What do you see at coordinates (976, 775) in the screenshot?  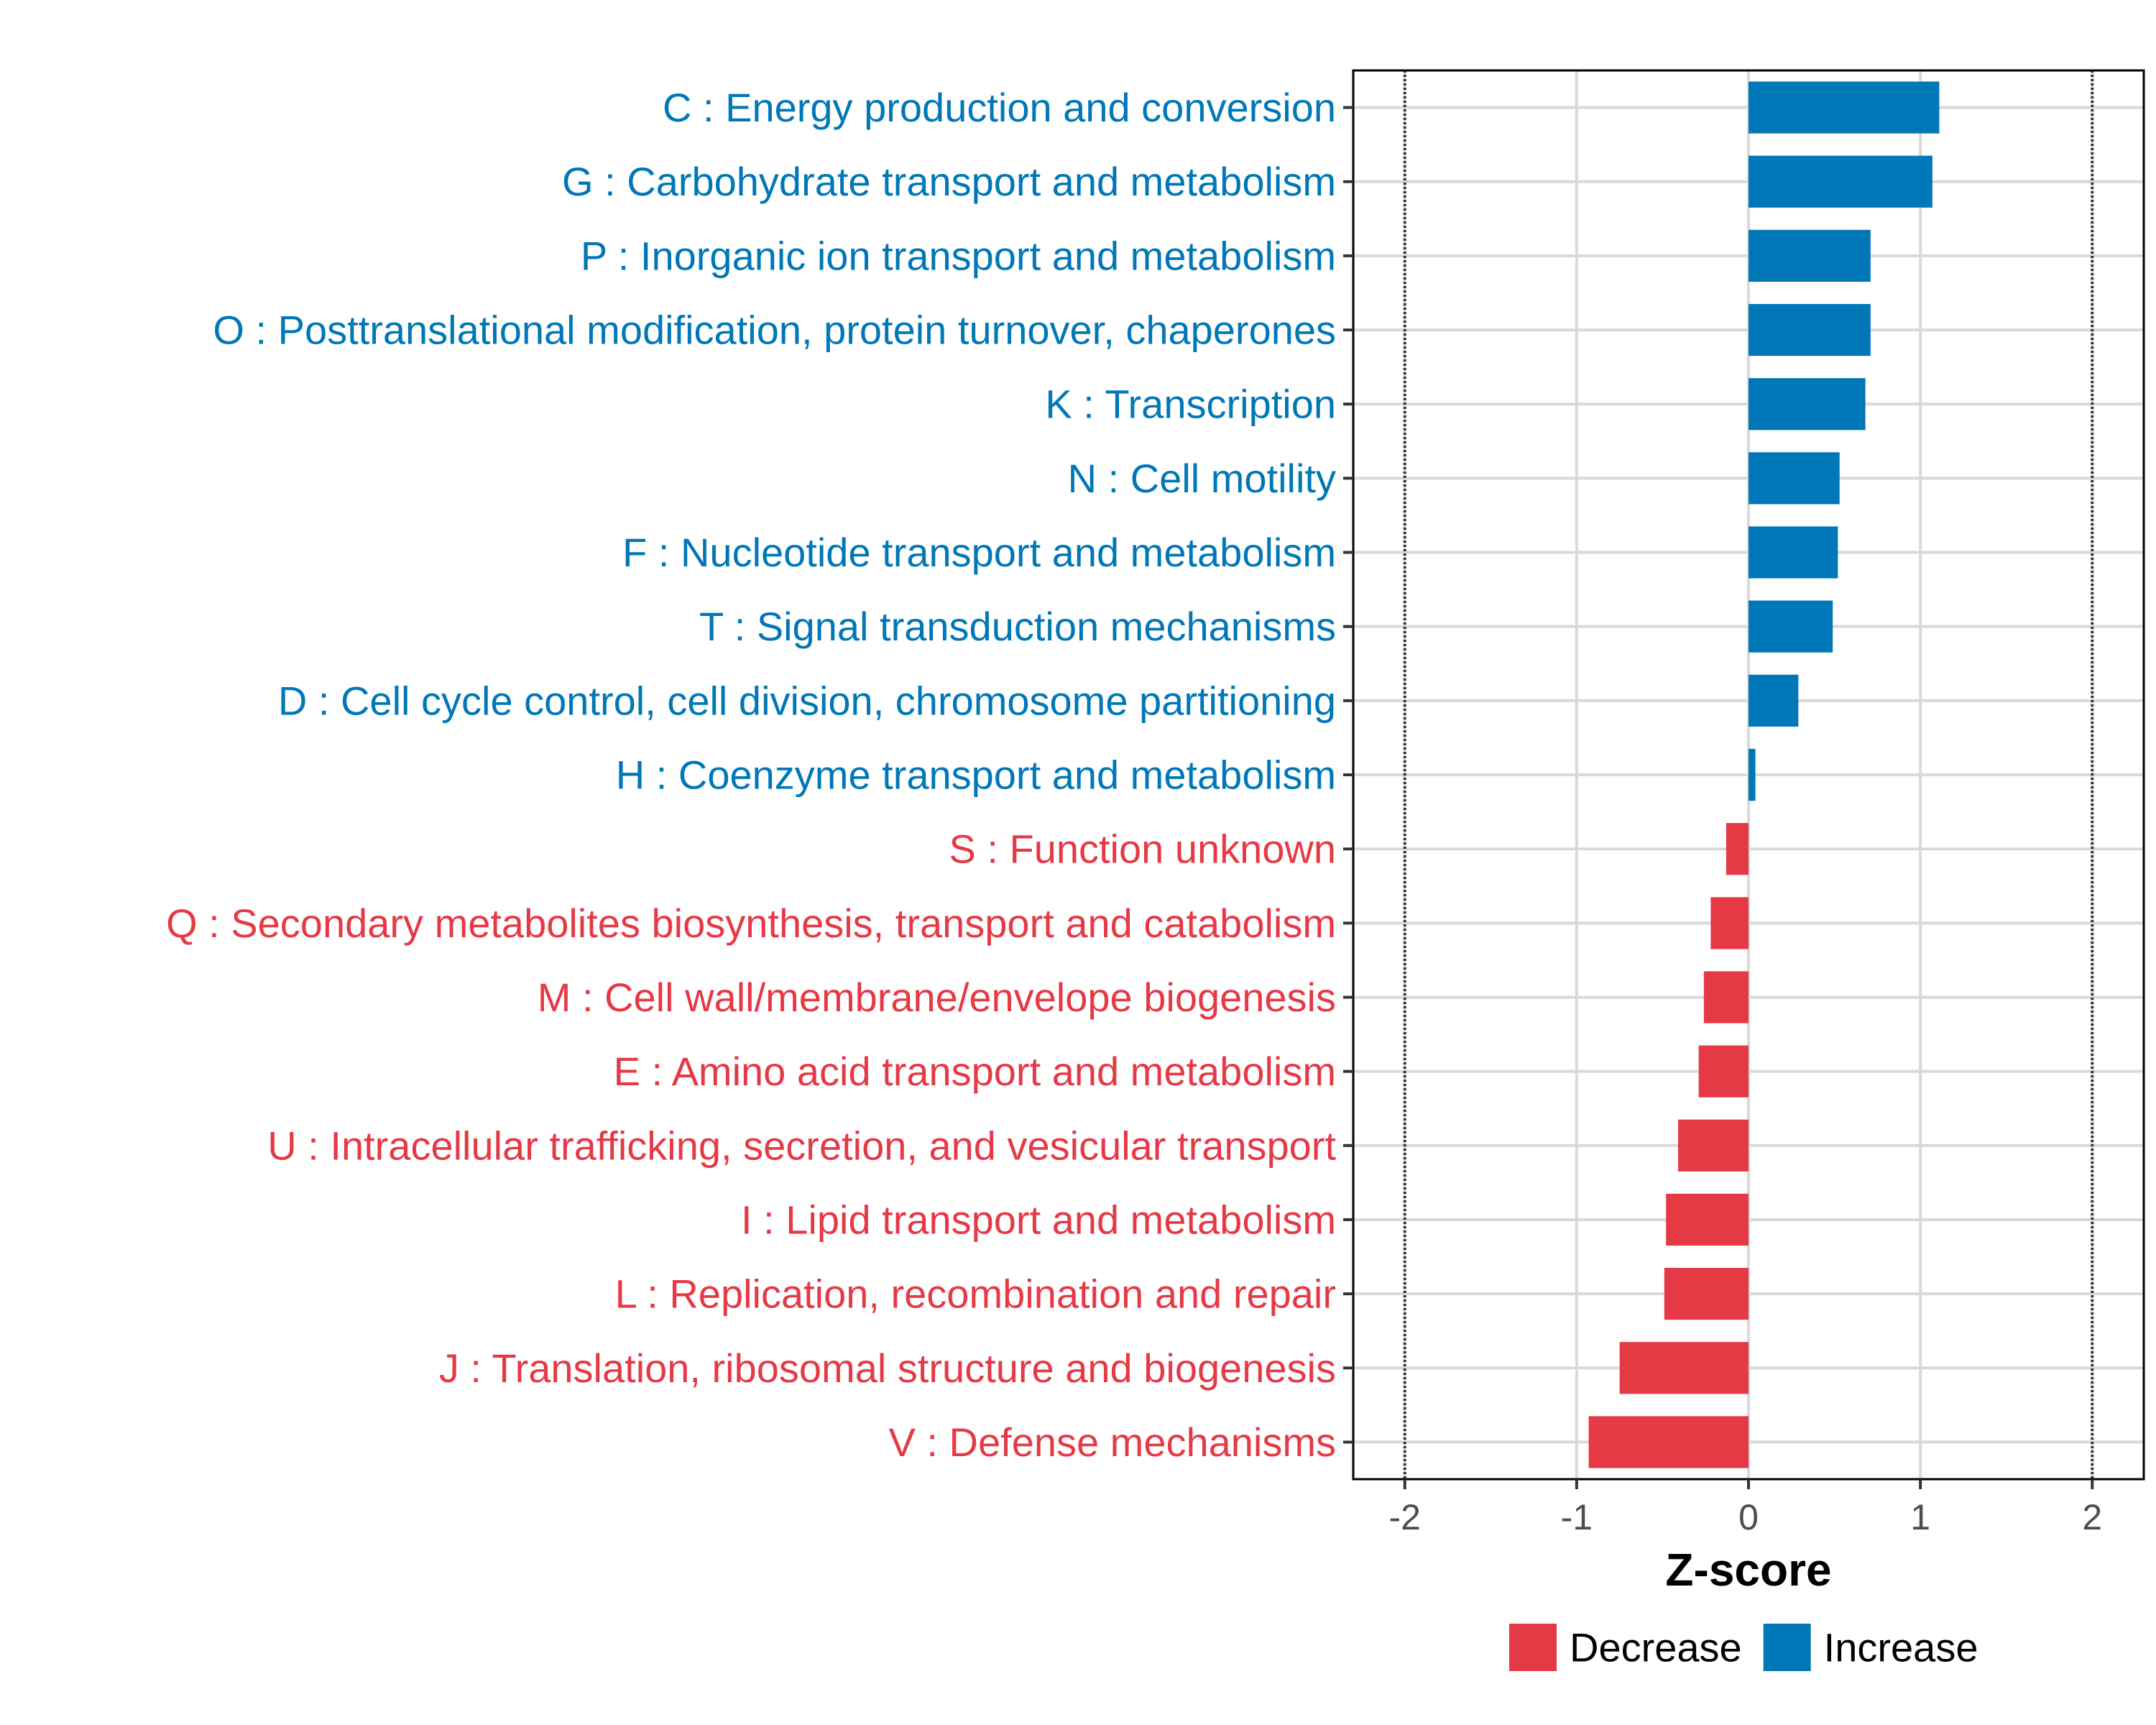 I see `category-label: H : Coenzyme transport and metabolism` at bounding box center [976, 775].